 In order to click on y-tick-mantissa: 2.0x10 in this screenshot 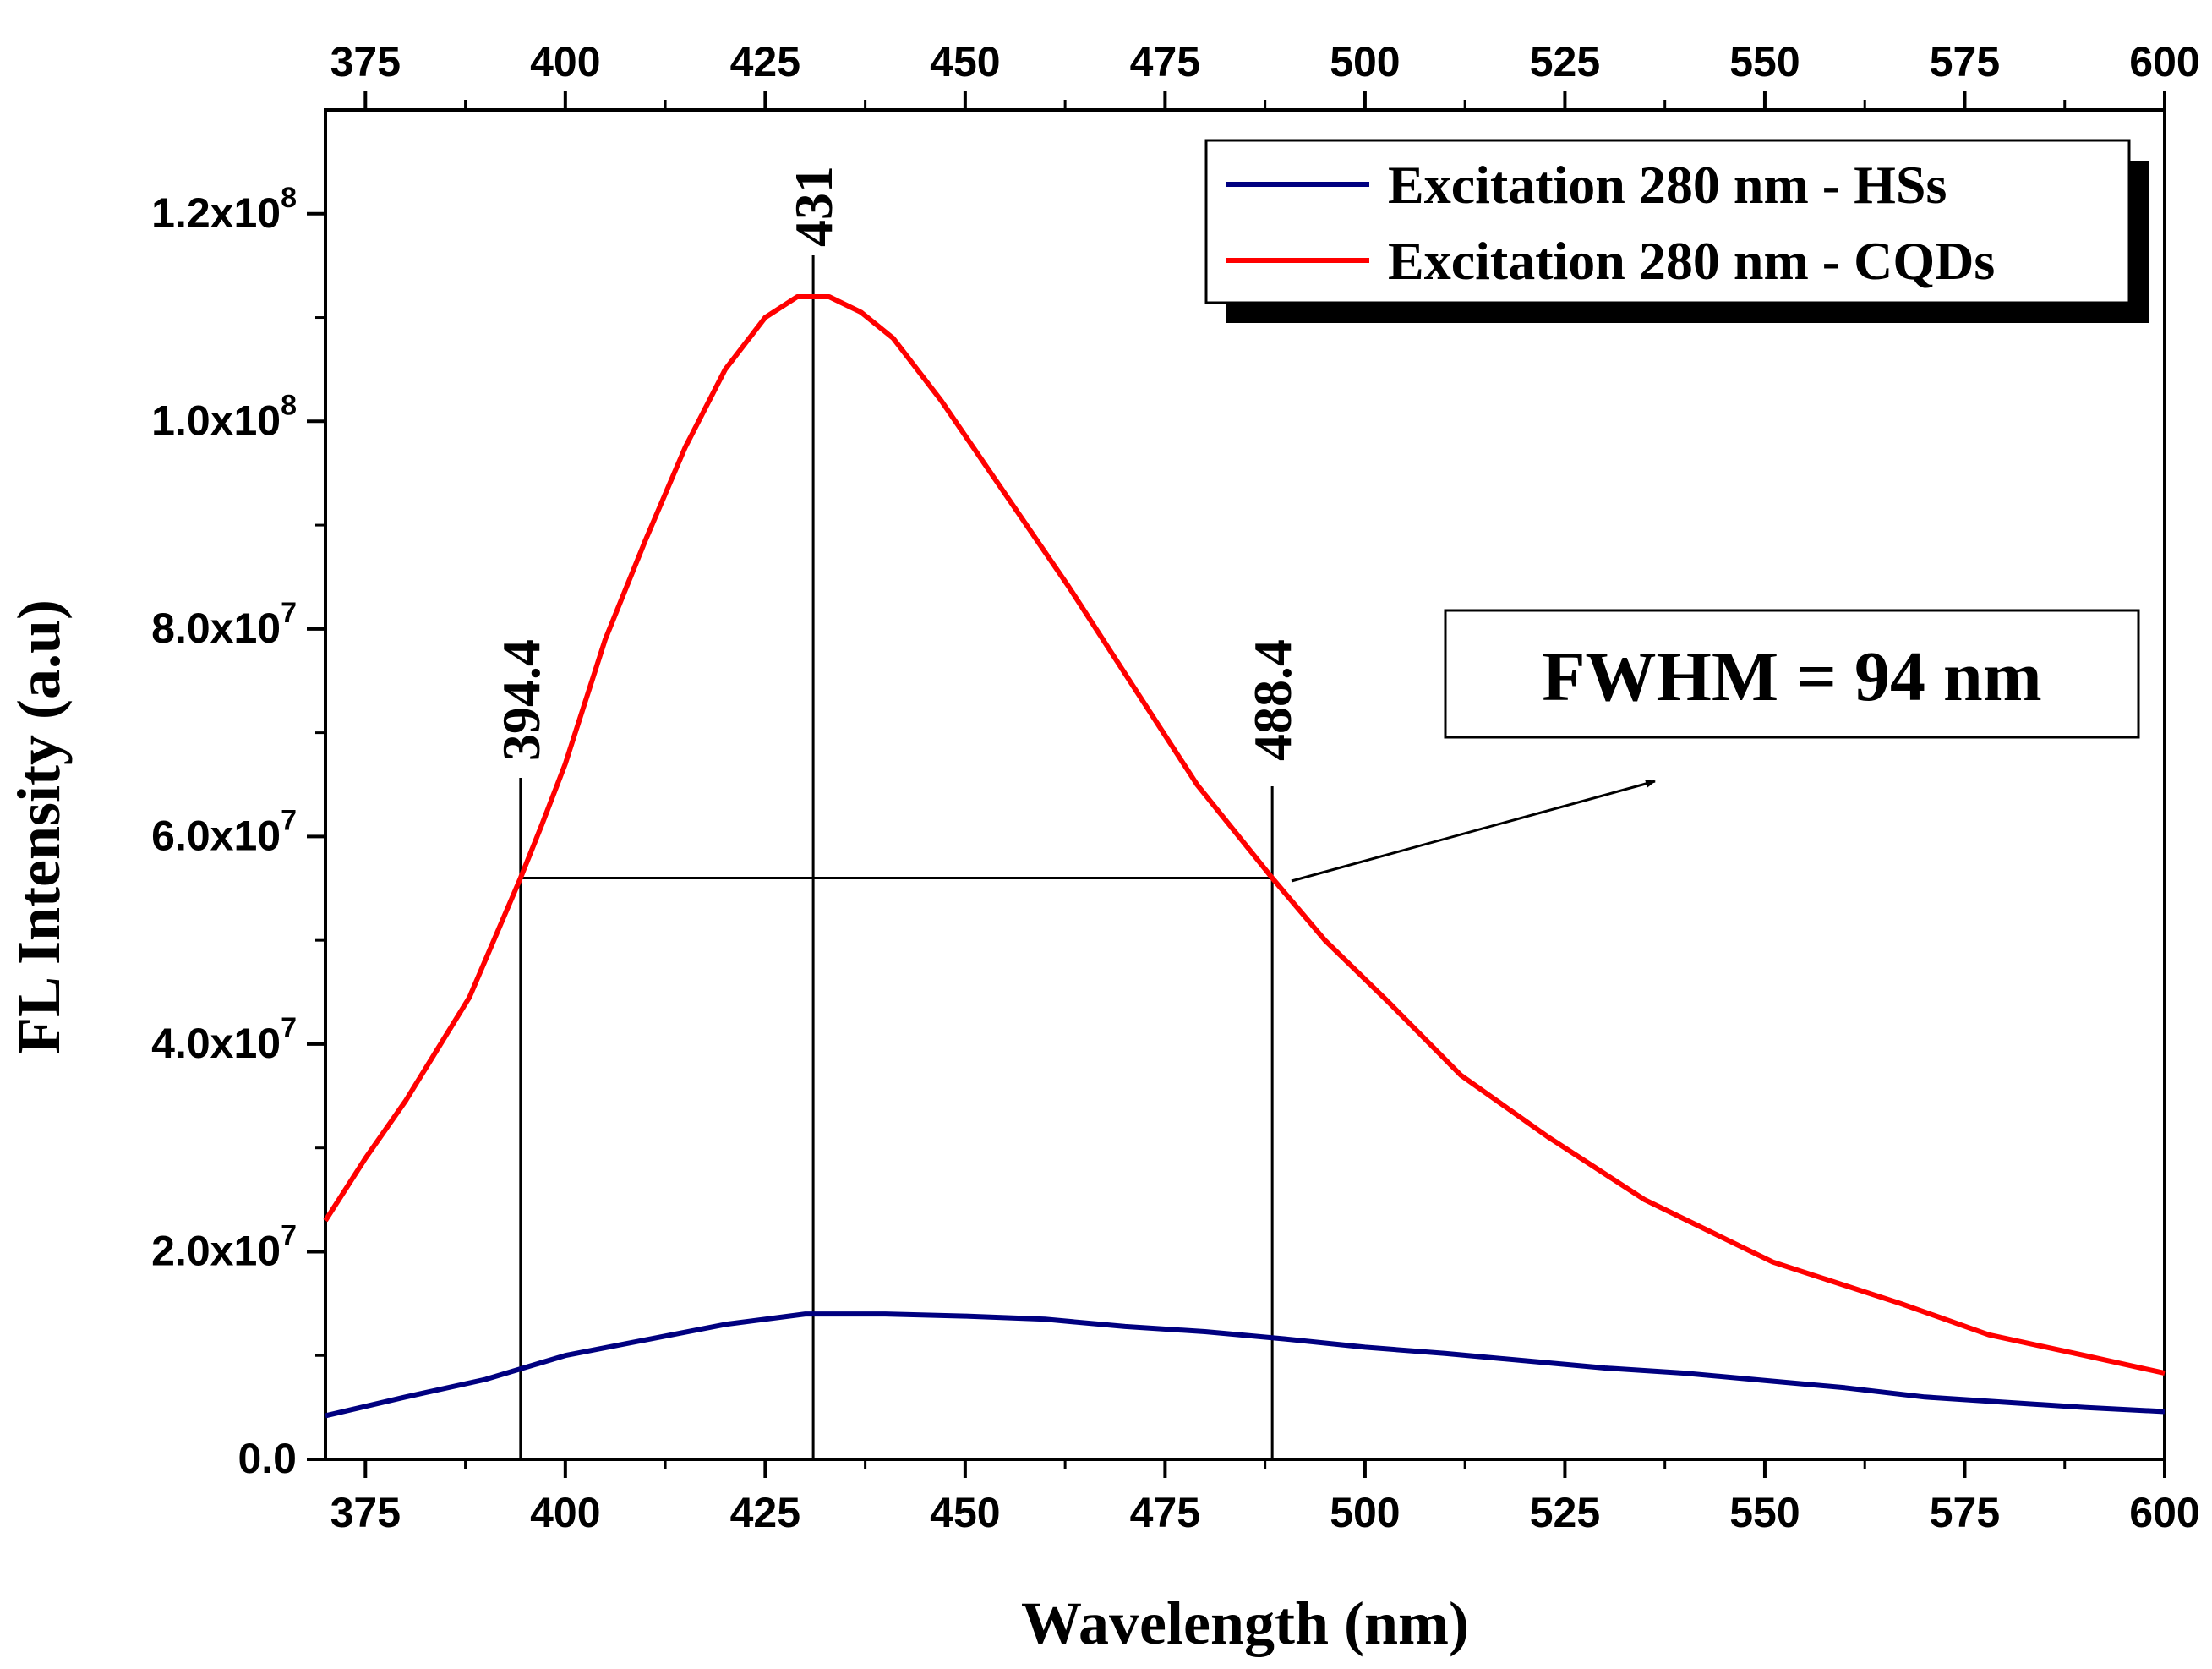, I will do `click(216, 1250)`.